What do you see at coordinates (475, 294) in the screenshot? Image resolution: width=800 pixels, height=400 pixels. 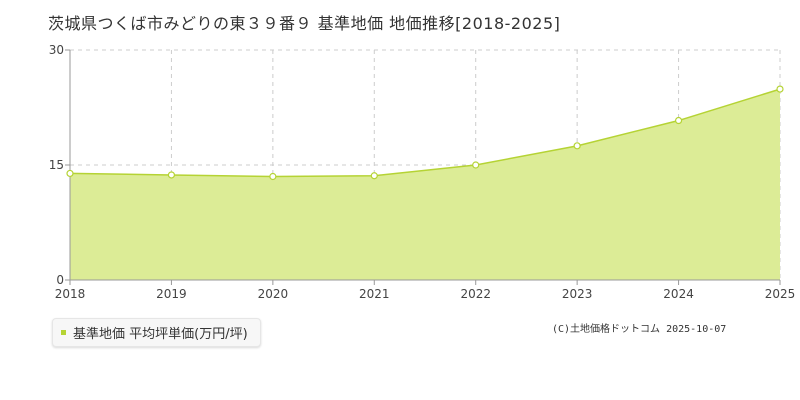 I see `x-tick-label: 2022` at bounding box center [475, 294].